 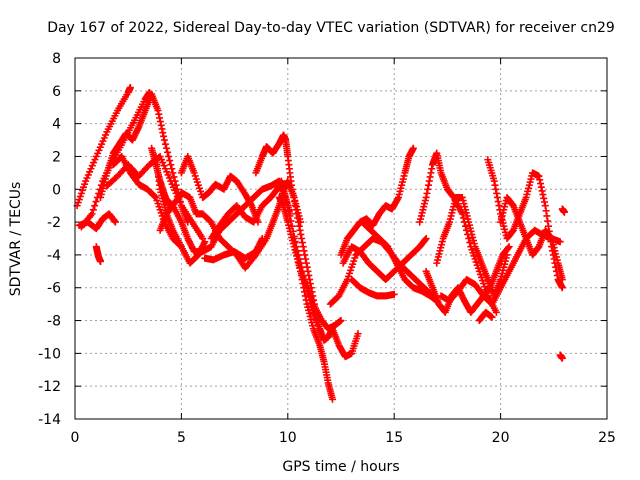 I want to click on y-axis-label: SDTVAR / TECUs, so click(x=16, y=239).